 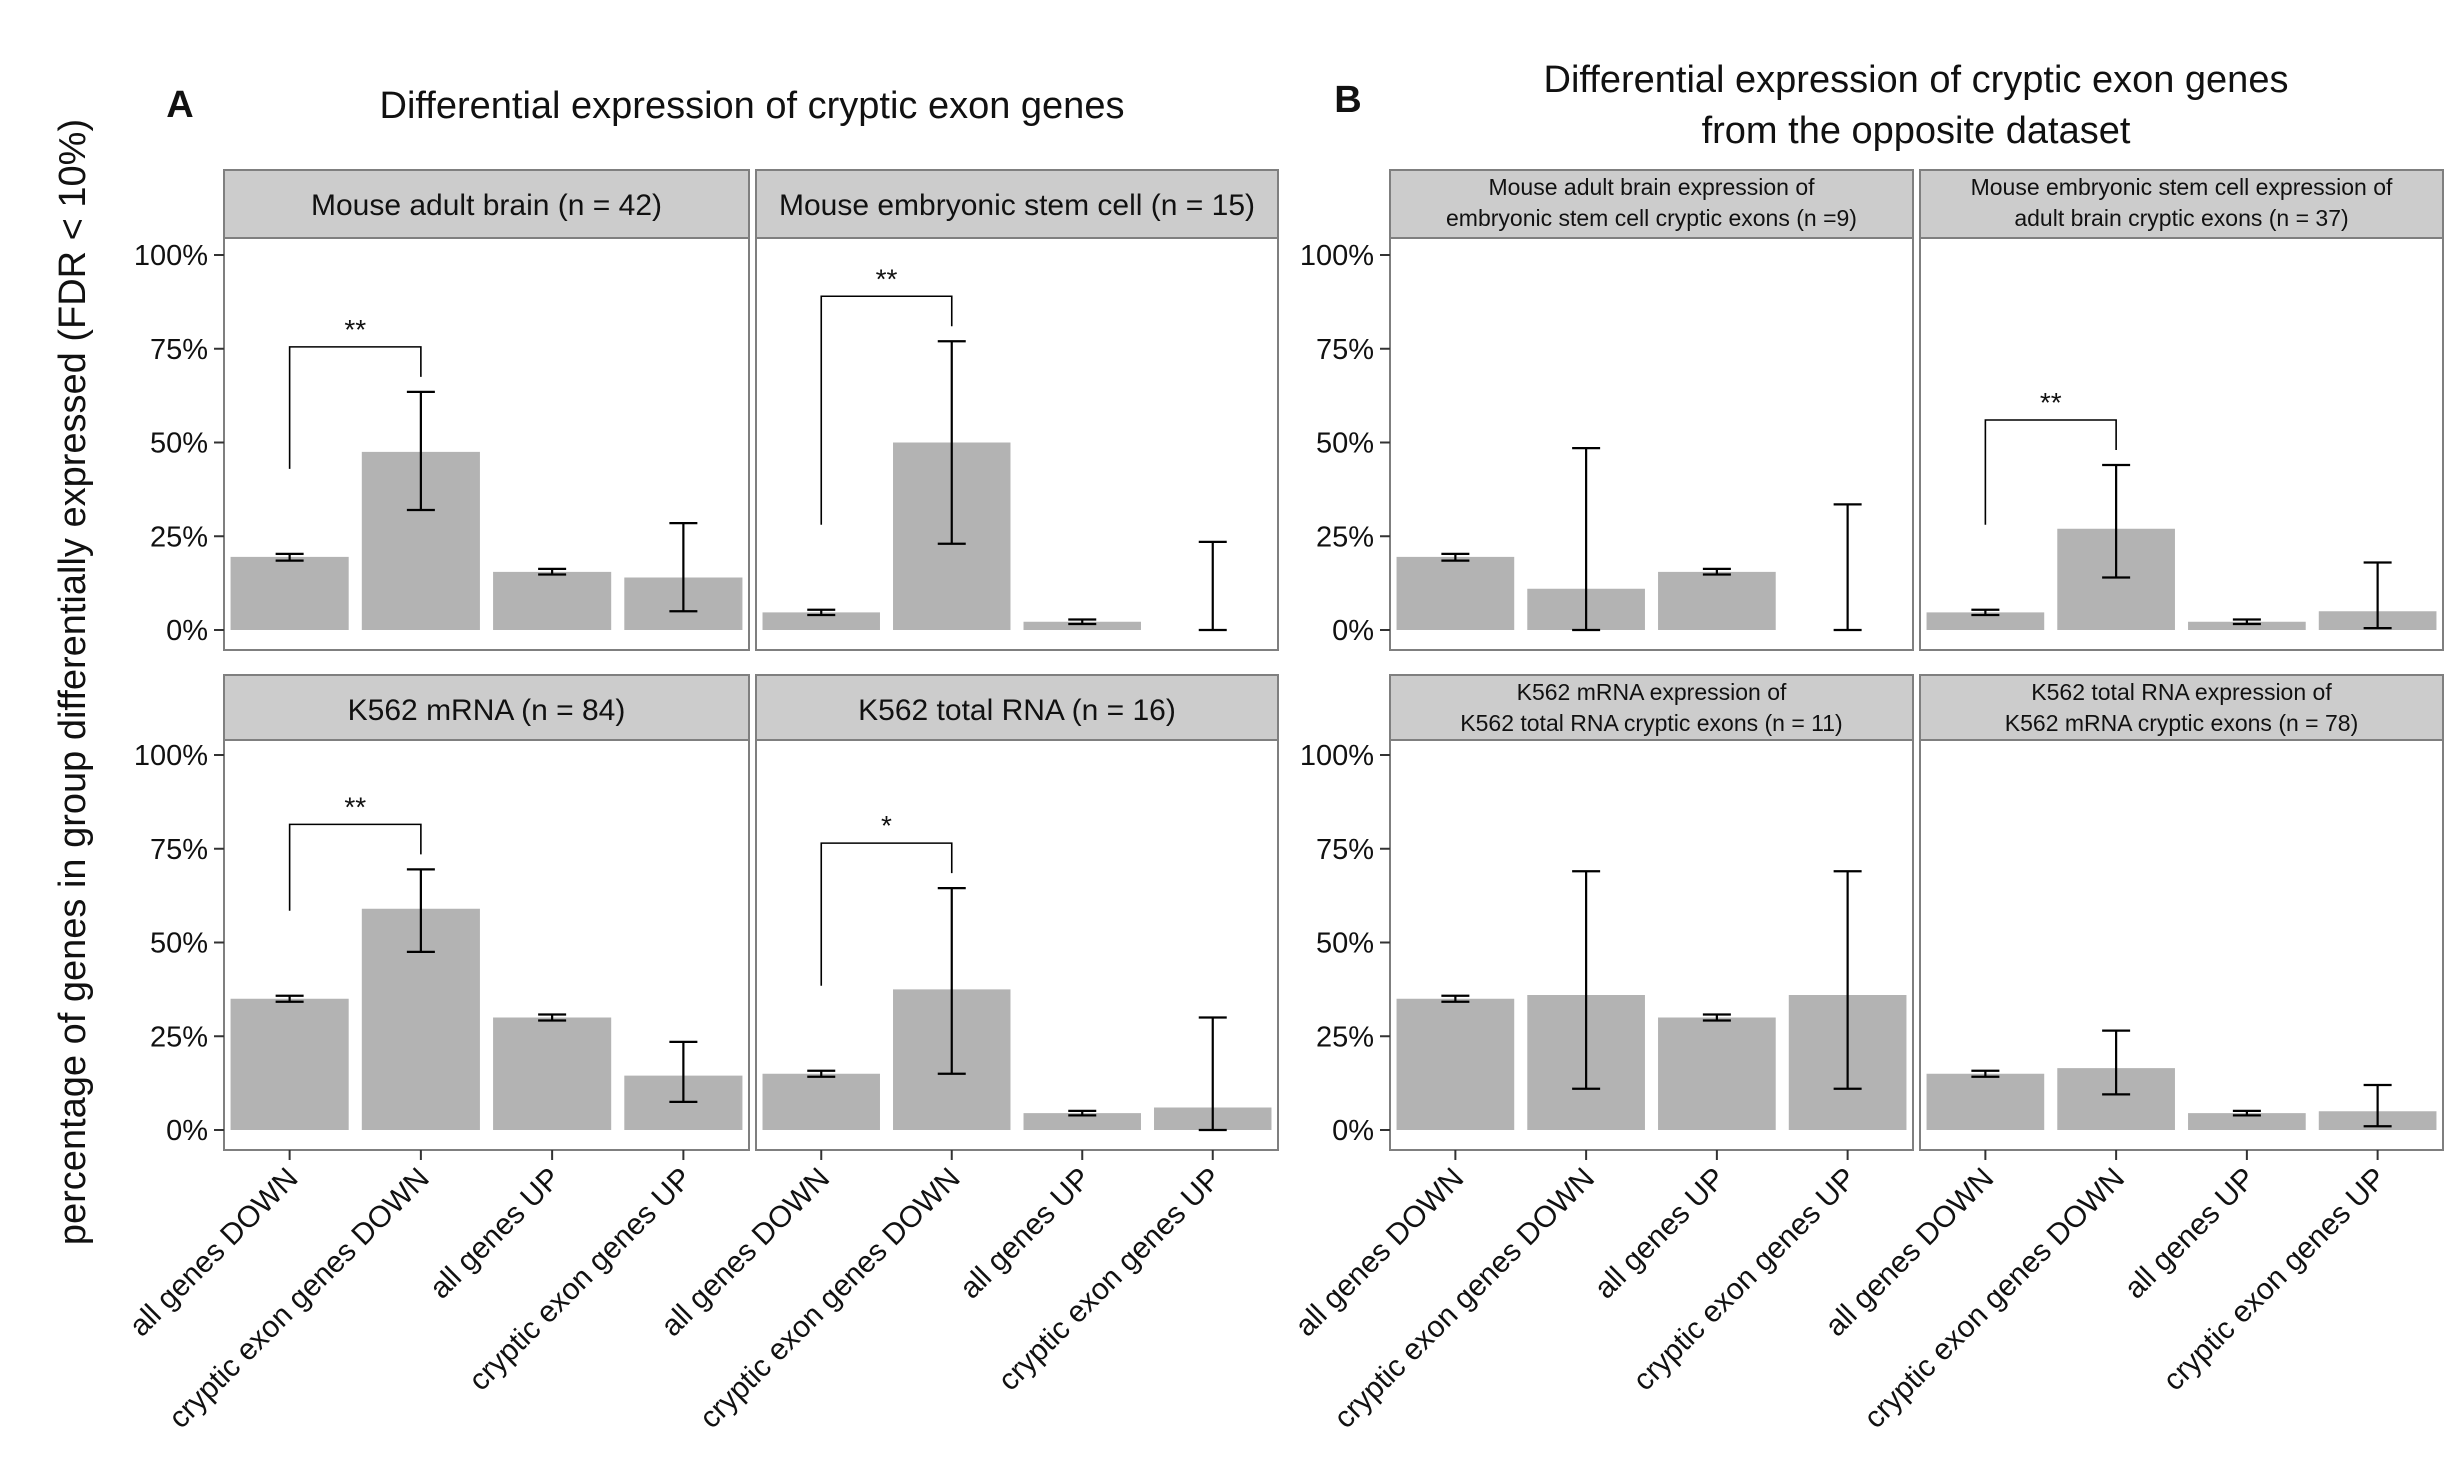 What do you see at coordinates (2181, 723) in the screenshot?
I see `facet-title-line: K562 mRNA cryptic exons (n = 78)` at bounding box center [2181, 723].